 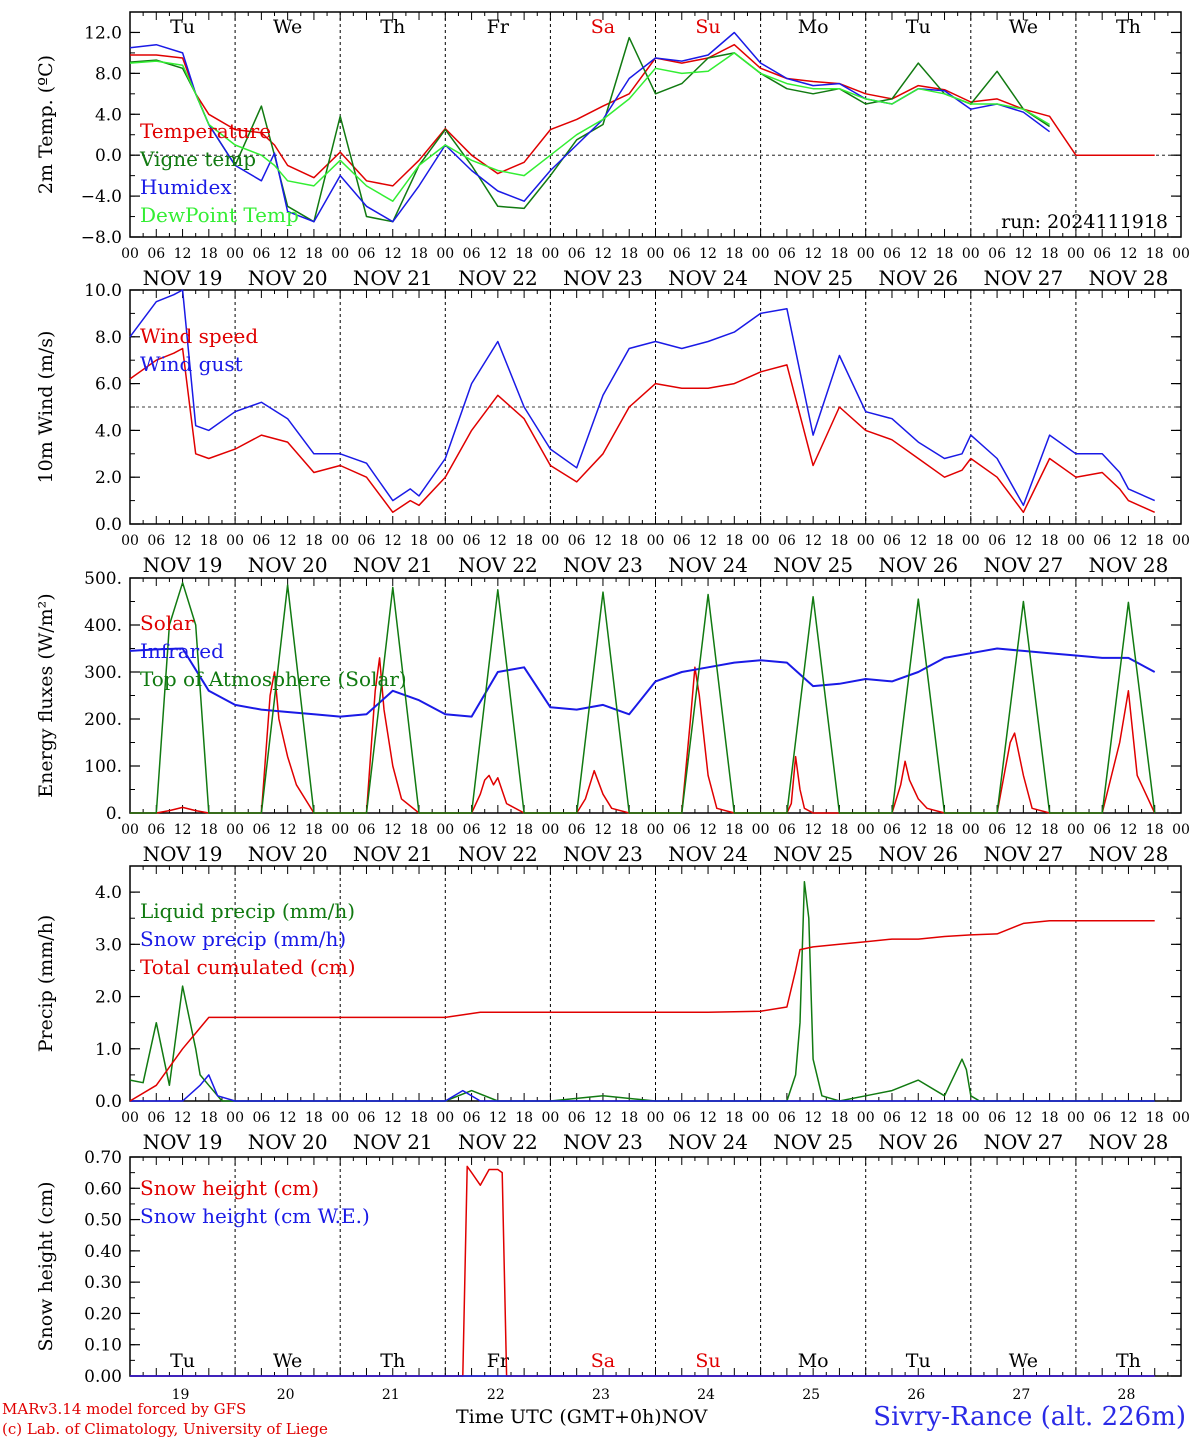 What do you see at coordinates (46, 695) in the screenshot?
I see `y-axis-label: Energy fluxes (W/m²)` at bounding box center [46, 695].